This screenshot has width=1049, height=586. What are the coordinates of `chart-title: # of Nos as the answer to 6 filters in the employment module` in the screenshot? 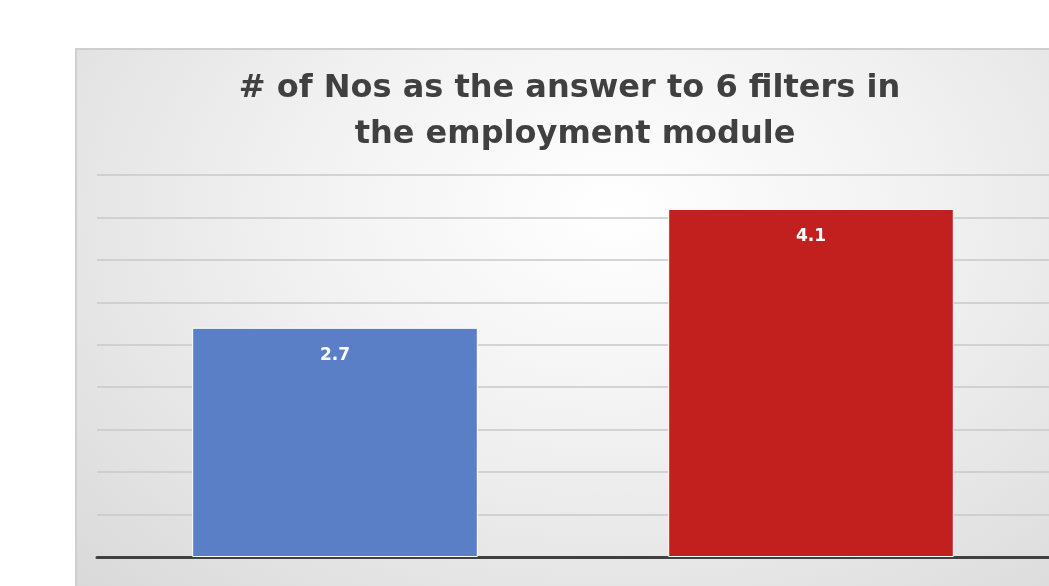 It's located at (575, 109).